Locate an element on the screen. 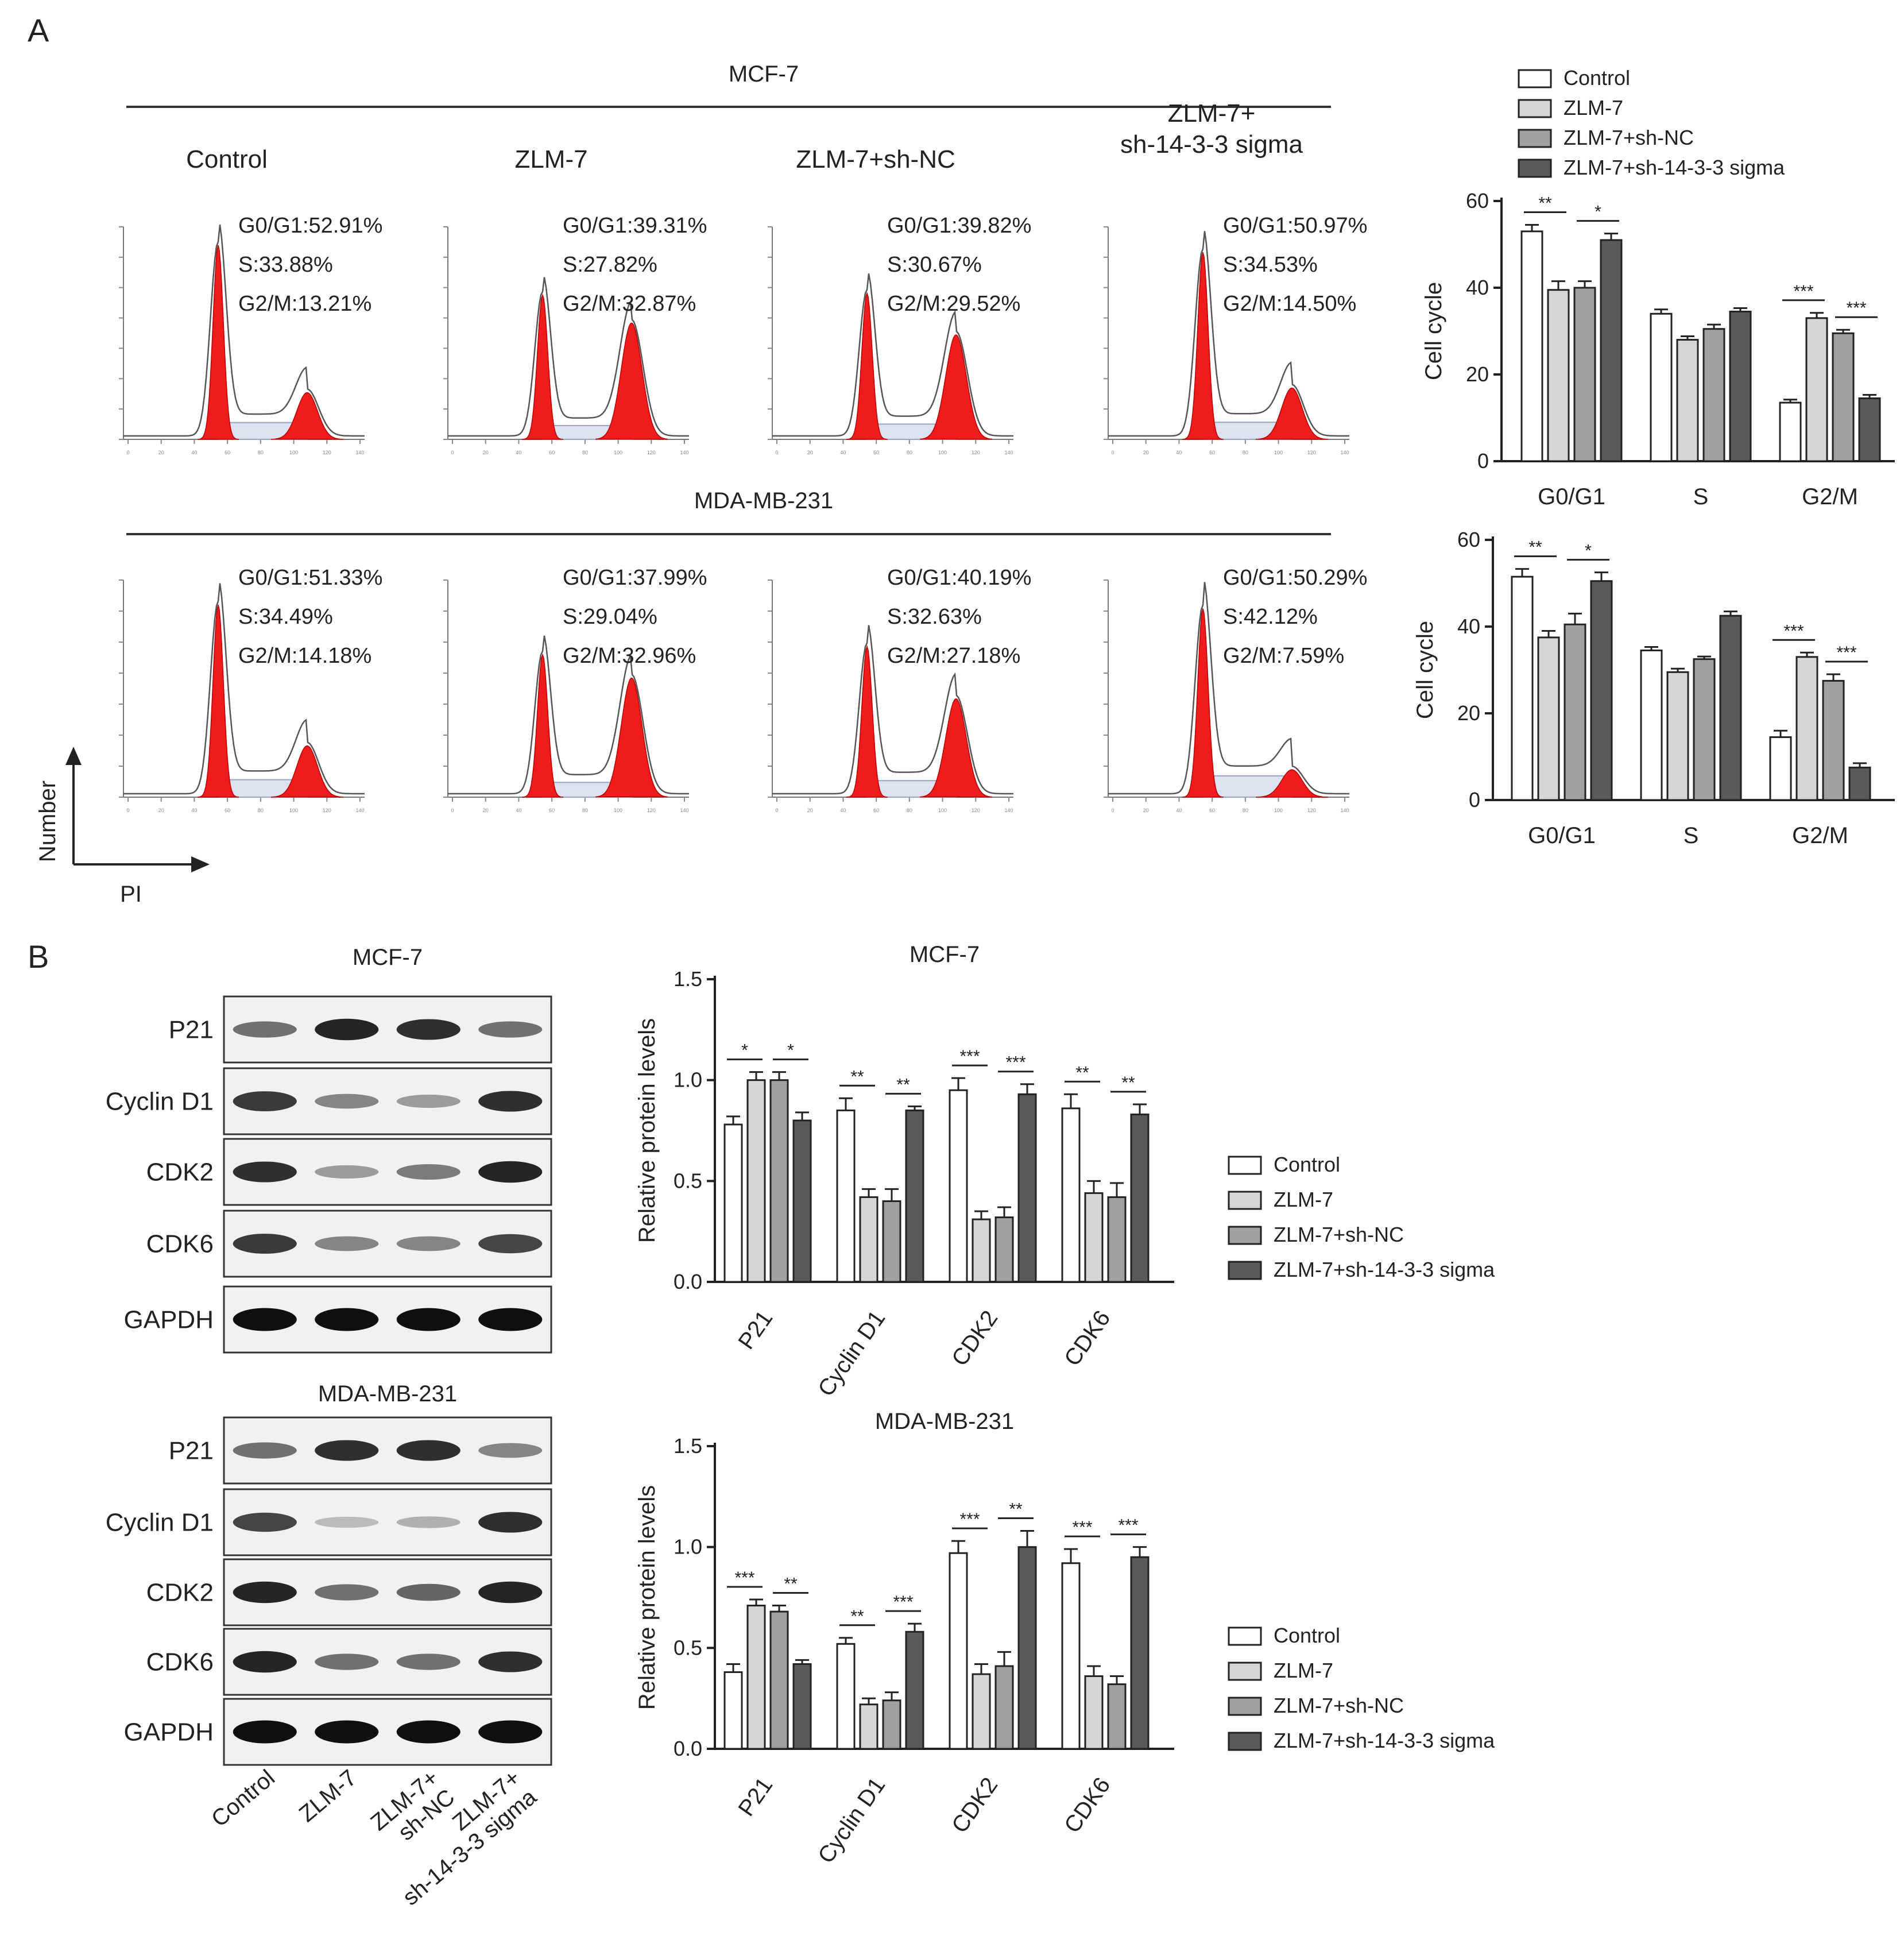  condition-header-1-line: ZLM-7 is located at coordinates (550, 159).